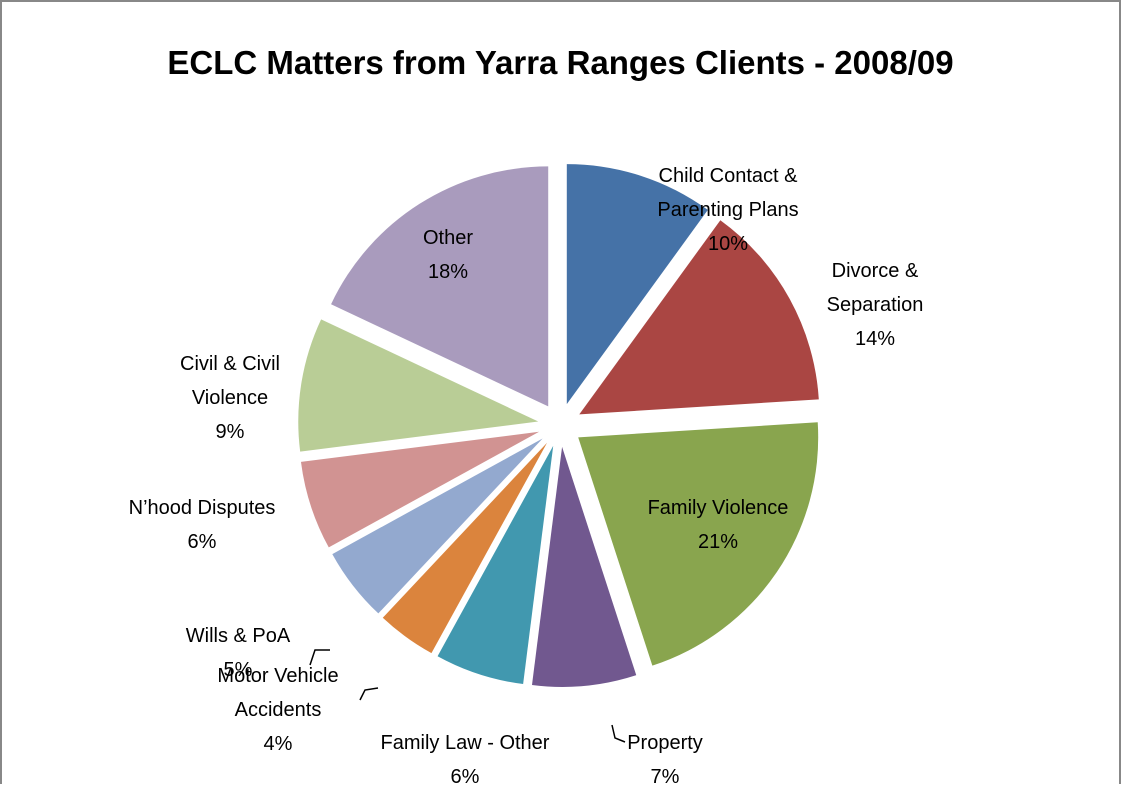 This screenshot has width=1121, height=794. I want to click on slice-name: N’hood Disputes, so click(202, 508).